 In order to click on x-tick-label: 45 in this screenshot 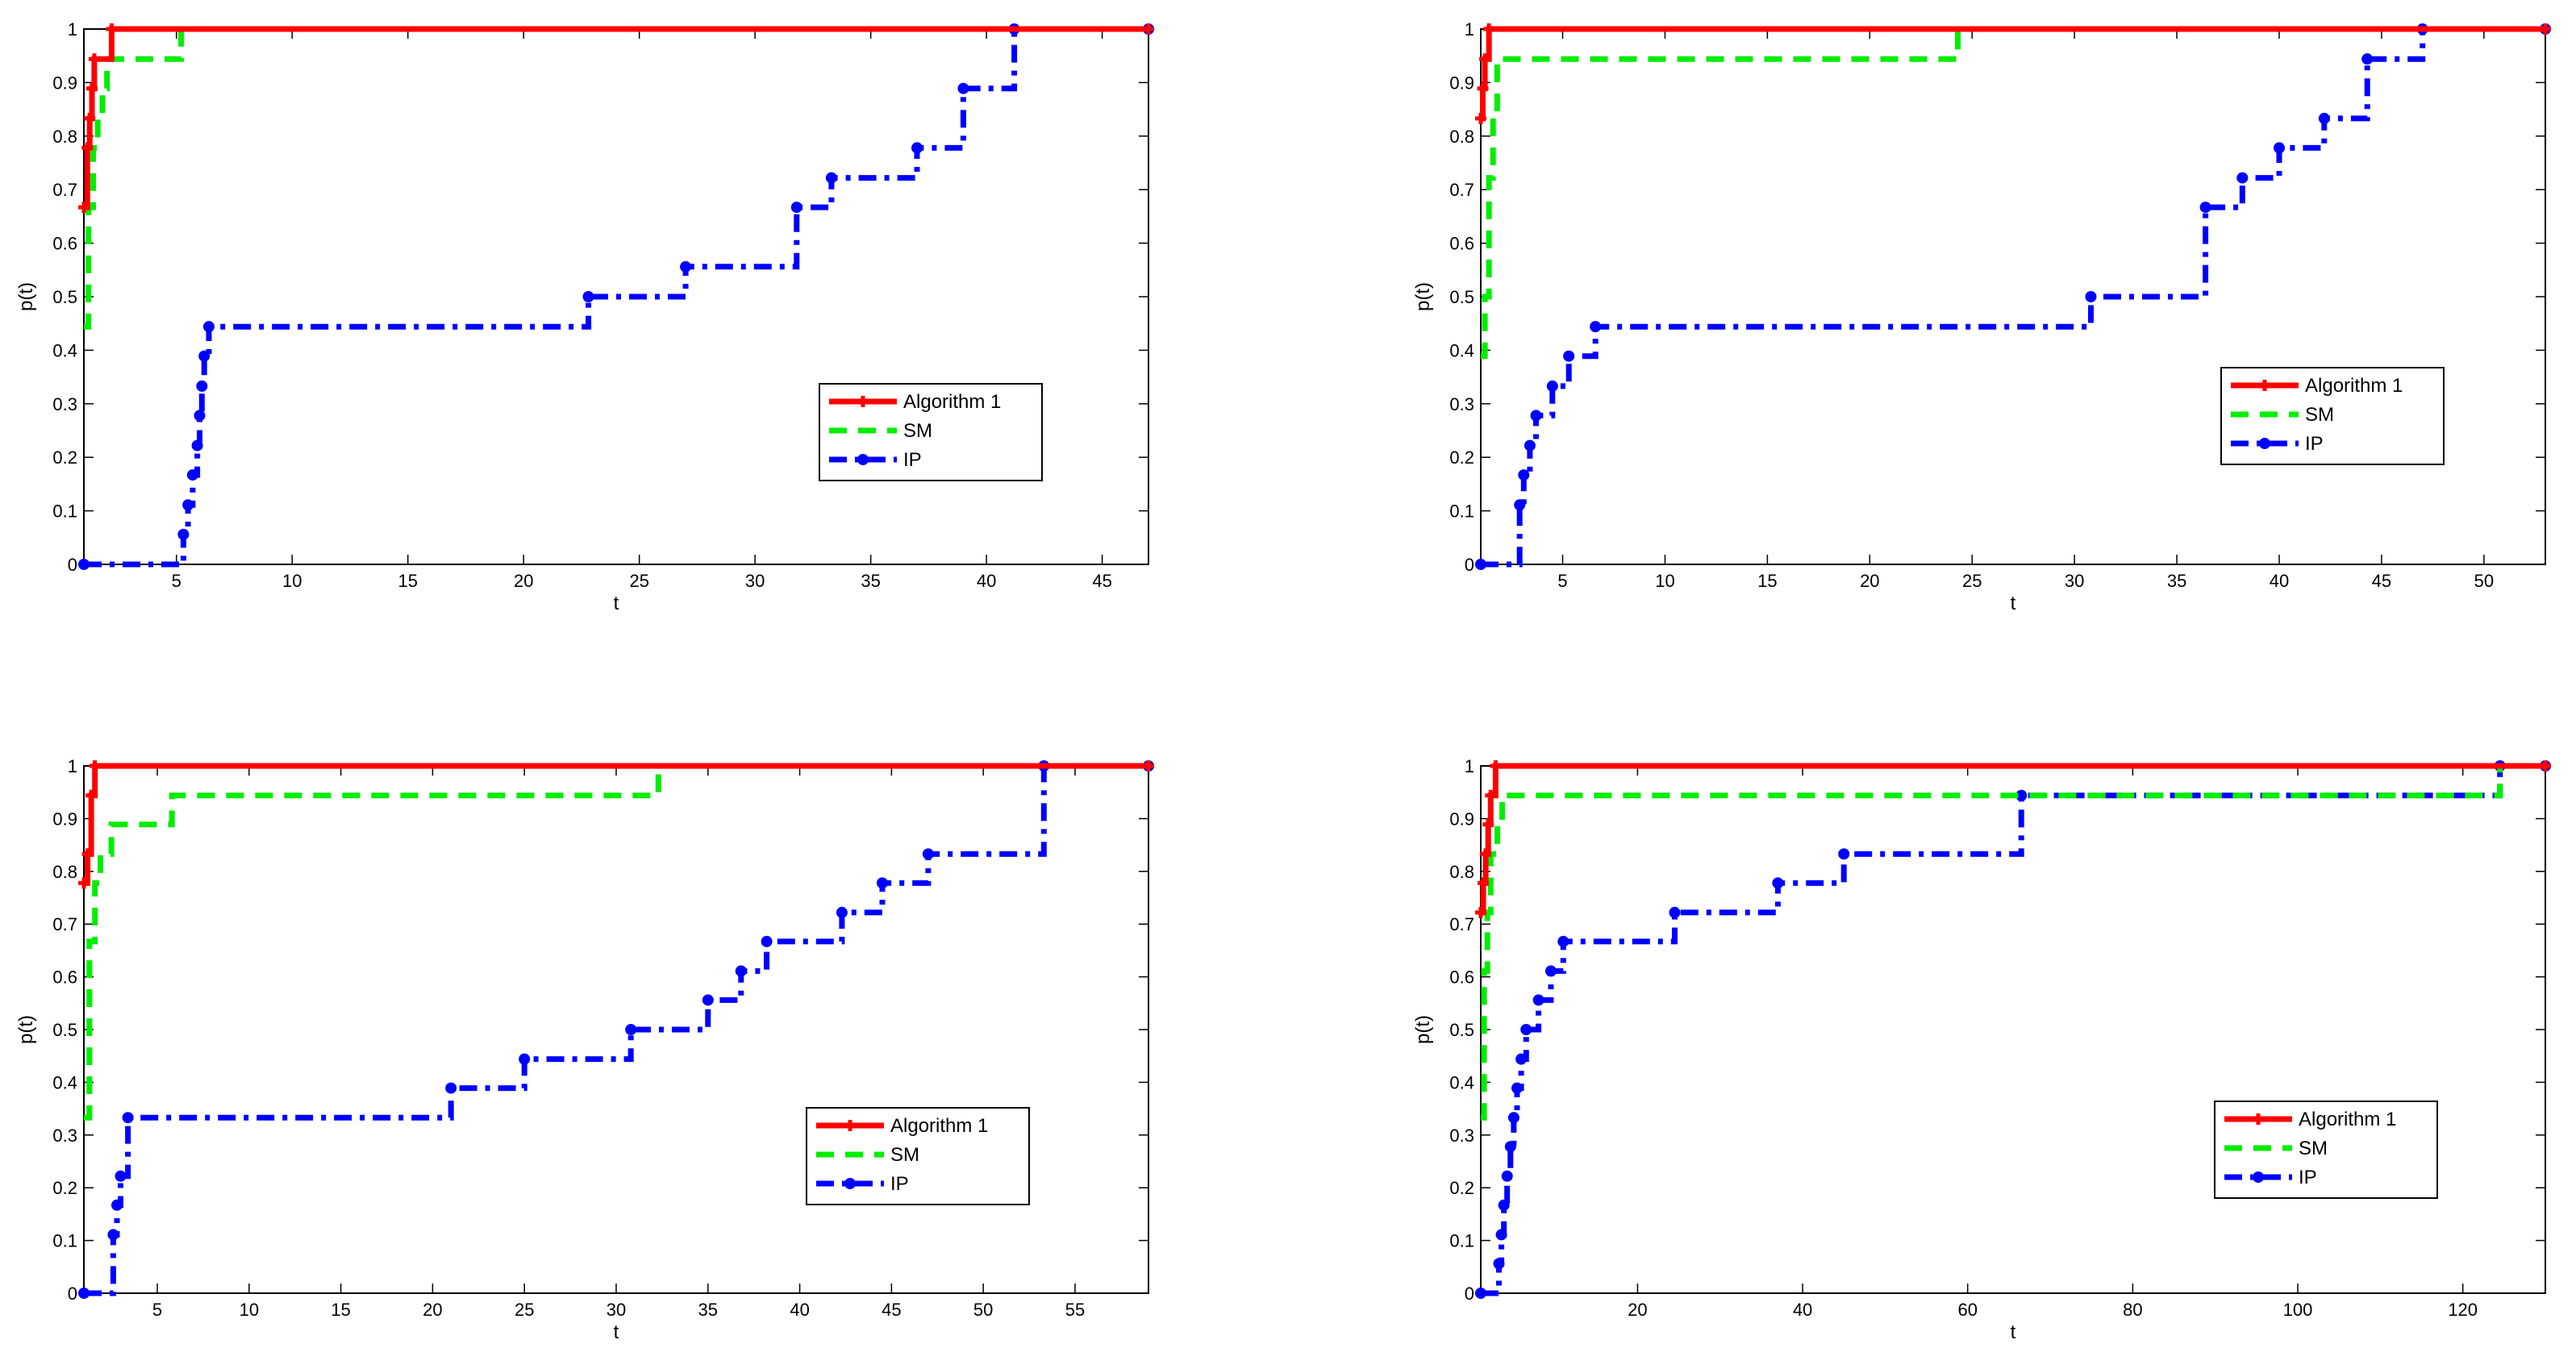, I will do `click(891, 1310)`.